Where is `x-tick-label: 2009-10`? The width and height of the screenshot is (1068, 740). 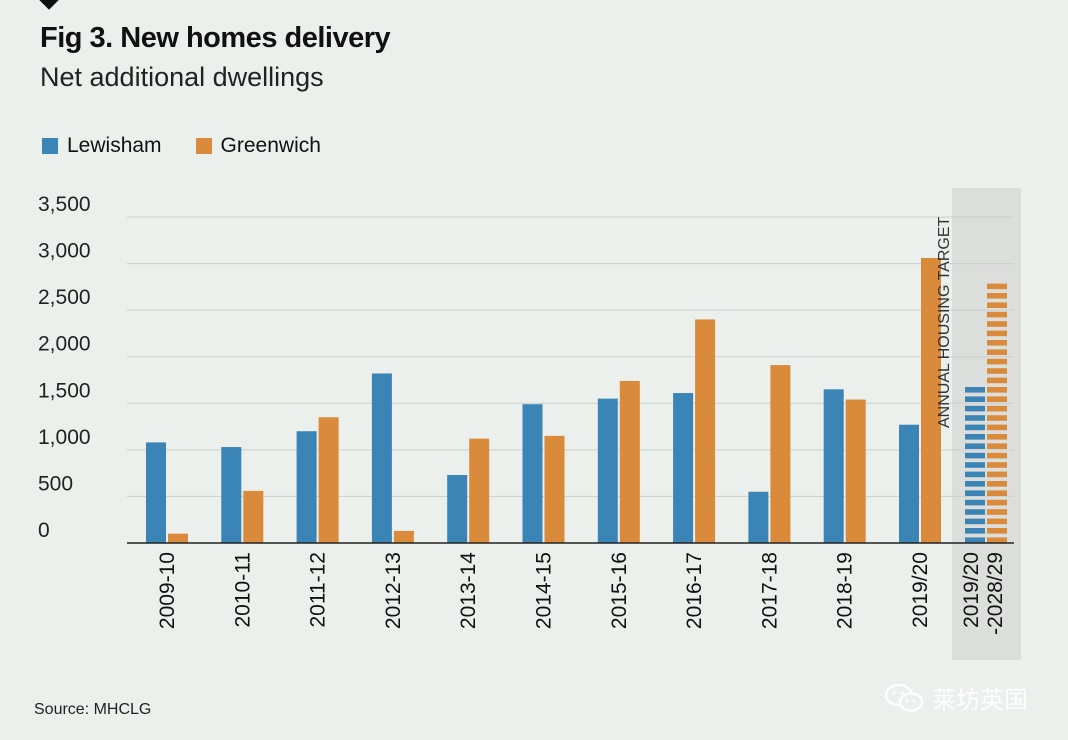 x-tick-label: 2009-10 is located at coordinates (167, 590).